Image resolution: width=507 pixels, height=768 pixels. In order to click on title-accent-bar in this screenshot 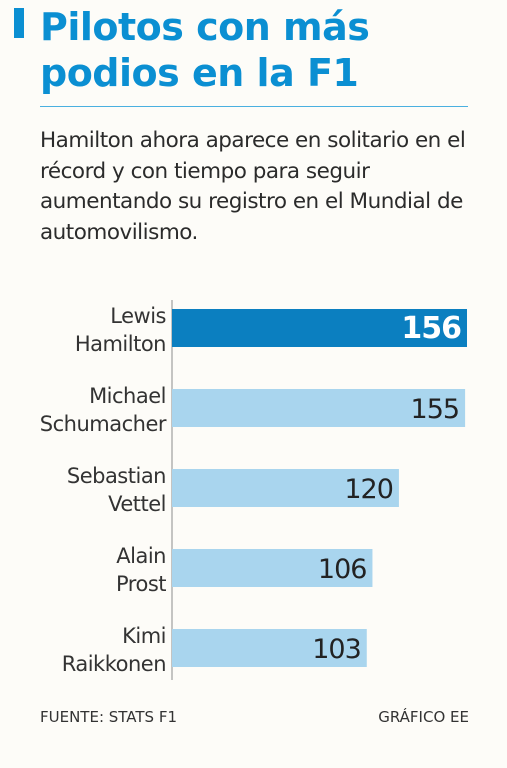, I will do `click(19, 23)`.